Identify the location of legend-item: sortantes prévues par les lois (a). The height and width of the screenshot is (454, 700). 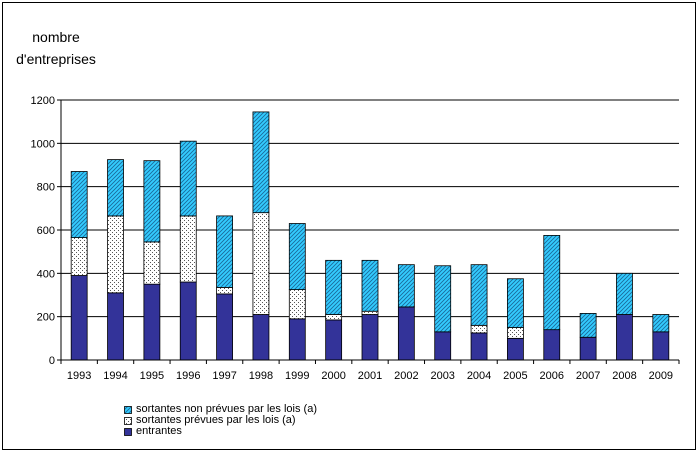
(220, 420).